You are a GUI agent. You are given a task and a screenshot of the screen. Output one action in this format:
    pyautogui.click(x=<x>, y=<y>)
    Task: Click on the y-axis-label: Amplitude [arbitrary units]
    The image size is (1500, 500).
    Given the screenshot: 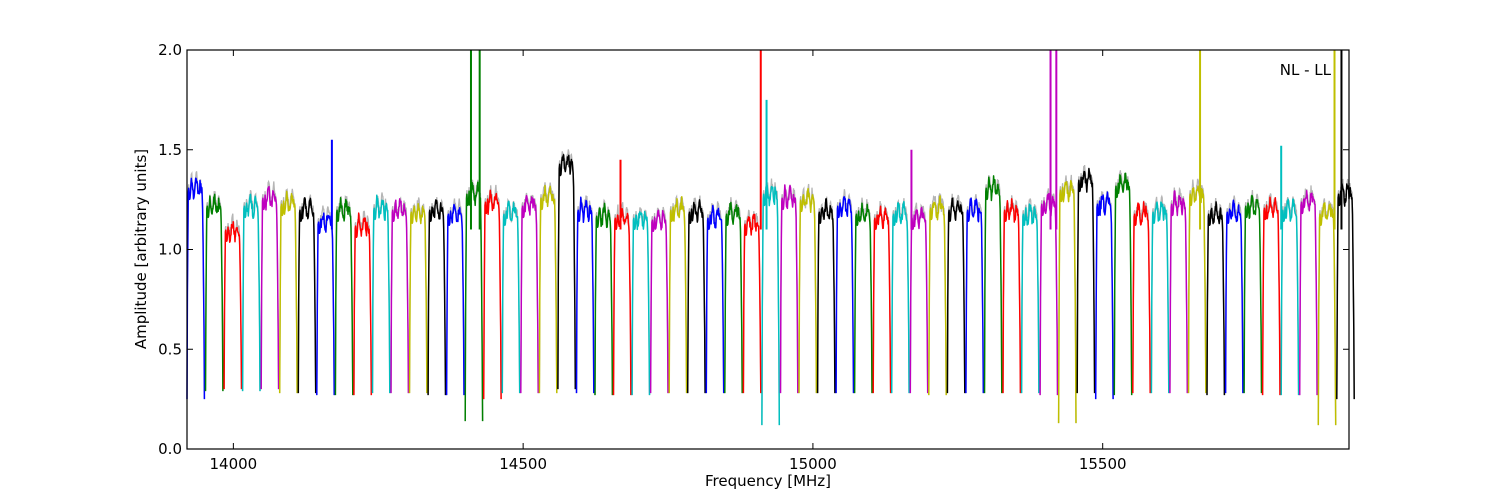 What is the action you would take?
    pyautogui.click(x=141, y=249)
    